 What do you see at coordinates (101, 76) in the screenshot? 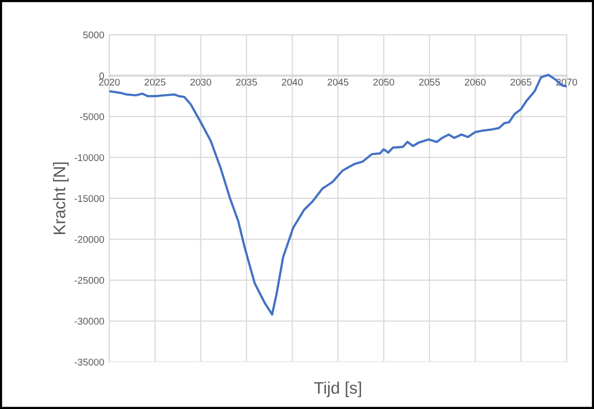
I see `y-tick-label: 0` at bounding box center [101, 76].